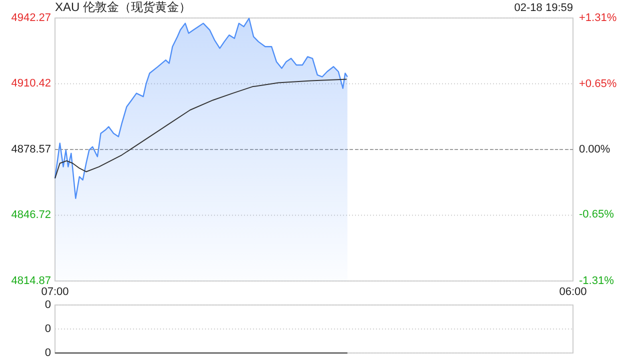 This screenshot has height=360, width=640. What do you see at coordinates (31, 84) in the screenshot?
I see `y-tick-label: 4910.42` at bounding box center [31, 84].